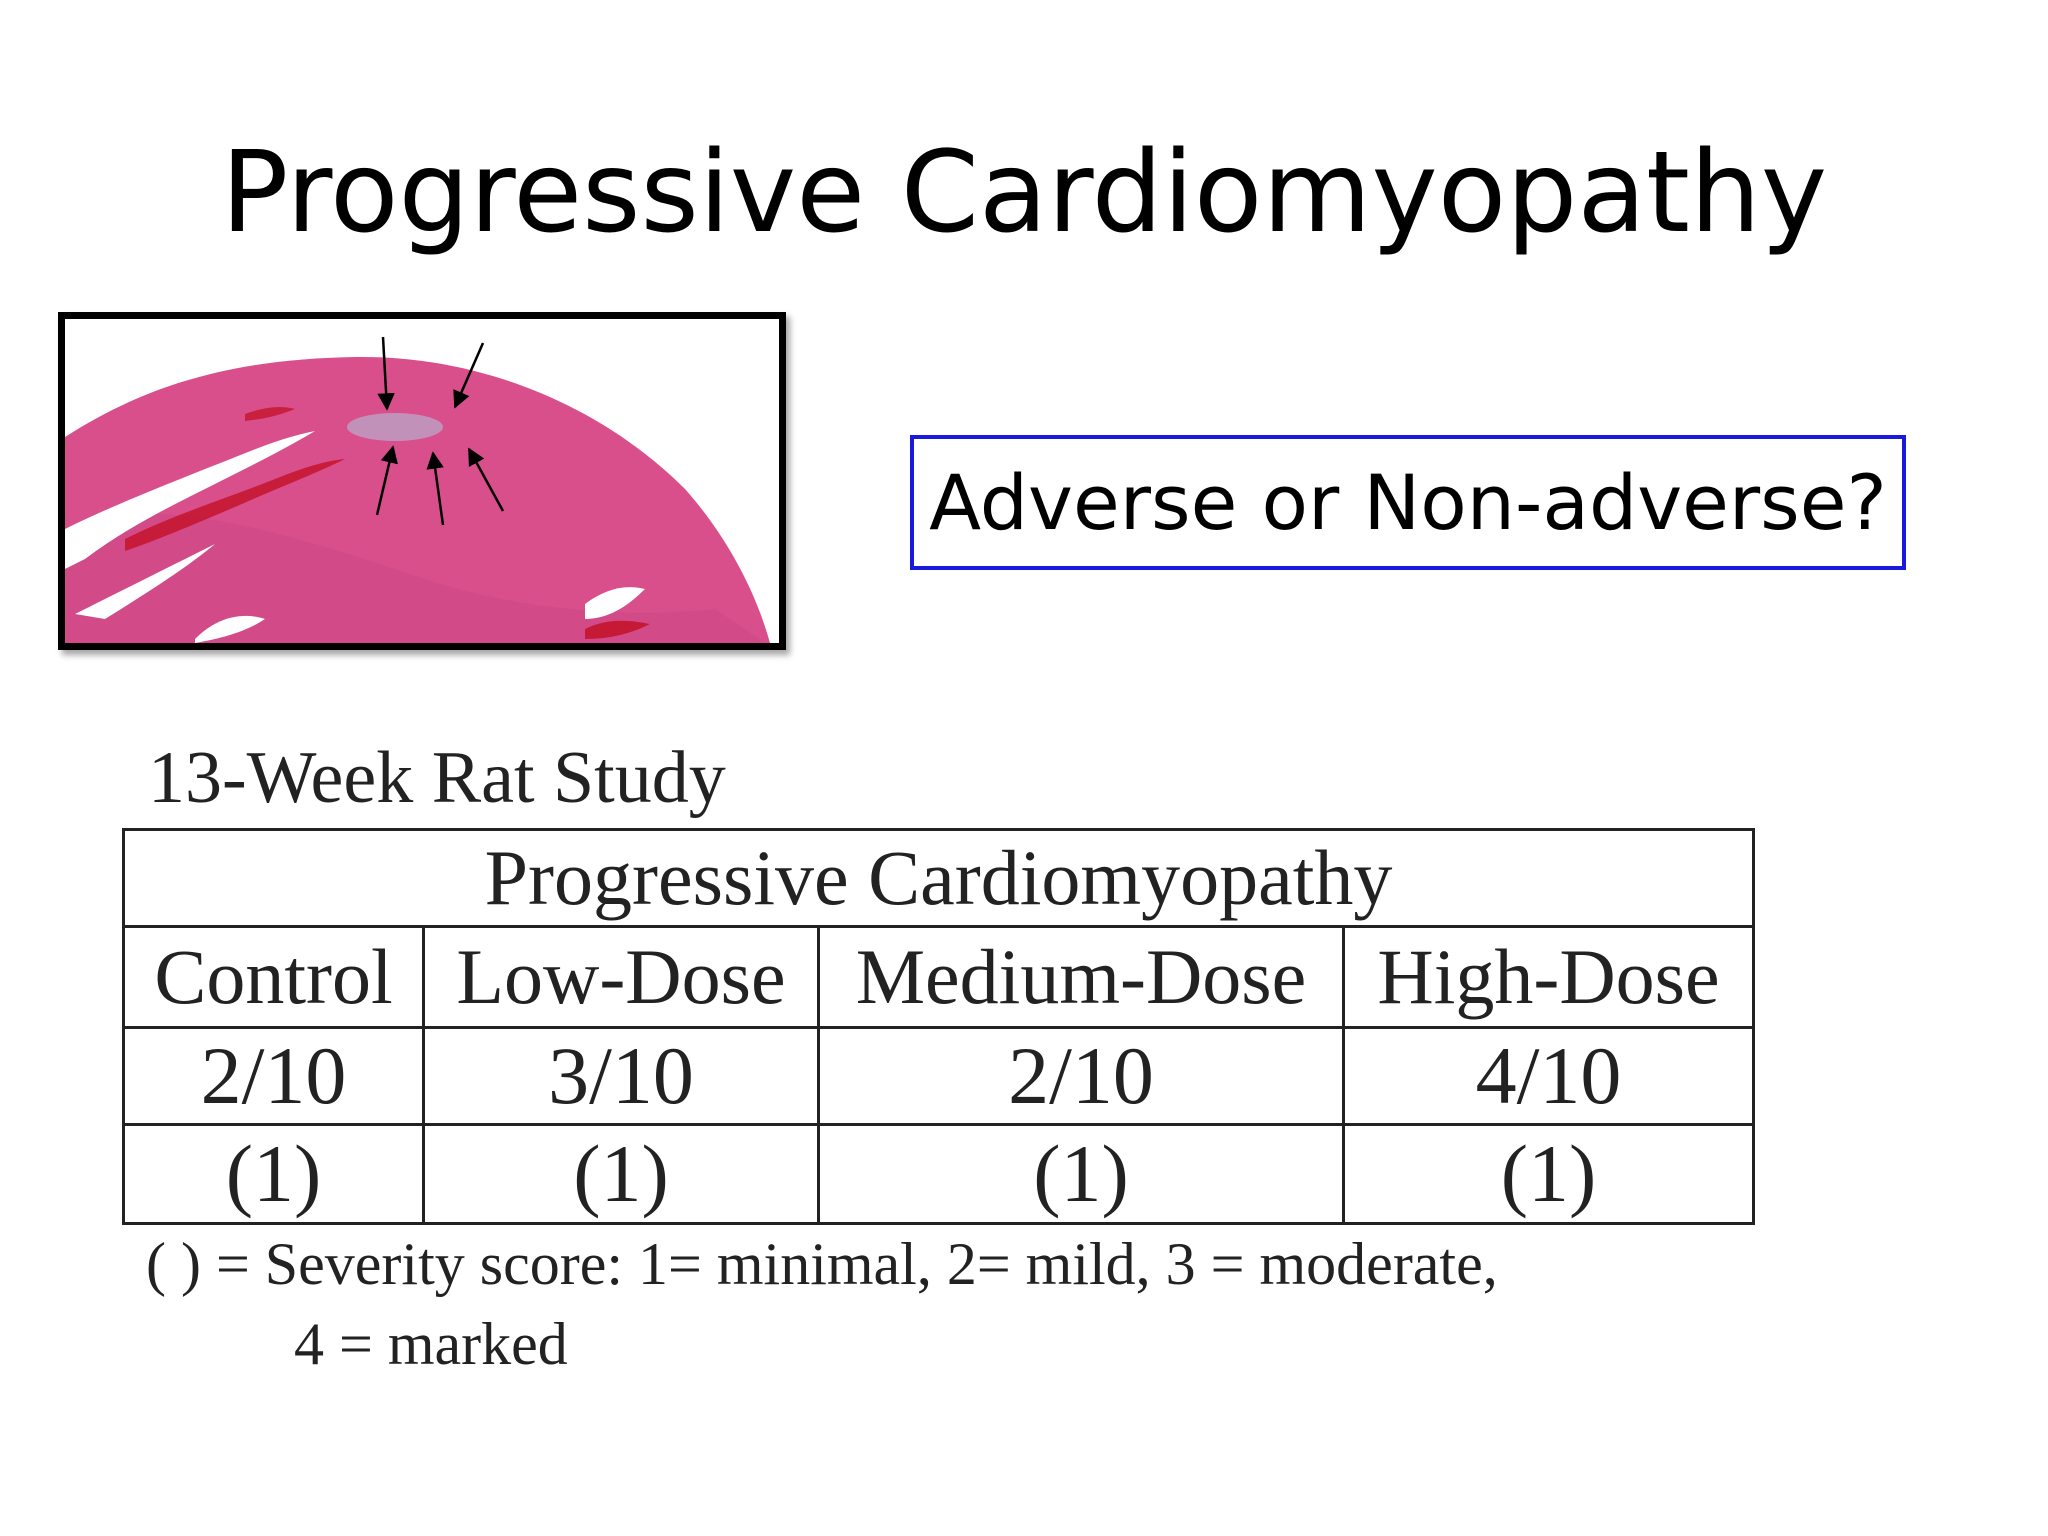 The image size is (2048, 1536). Describe the element at coordinates (621, 1174) in the screenshot. I see `severity-low-dose: (1)` at that location.